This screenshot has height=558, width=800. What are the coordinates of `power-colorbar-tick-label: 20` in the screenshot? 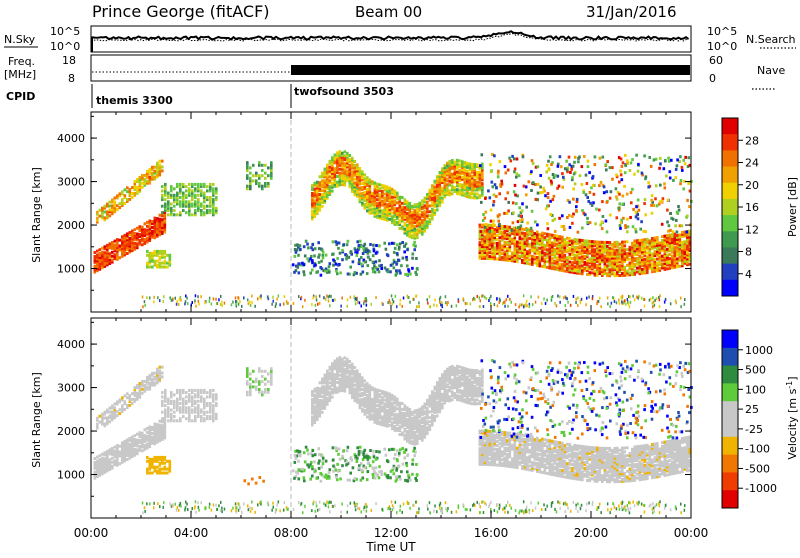 It's located at (752, 185).